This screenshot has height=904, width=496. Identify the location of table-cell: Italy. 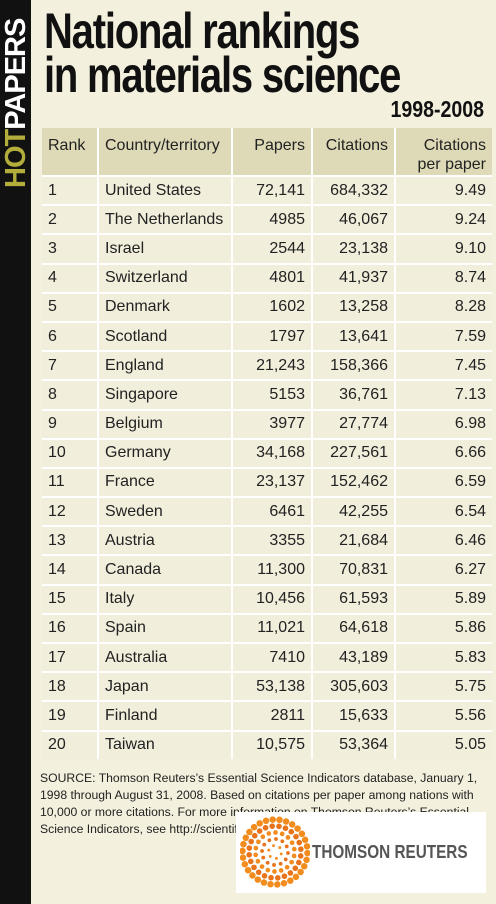
(164, 598).